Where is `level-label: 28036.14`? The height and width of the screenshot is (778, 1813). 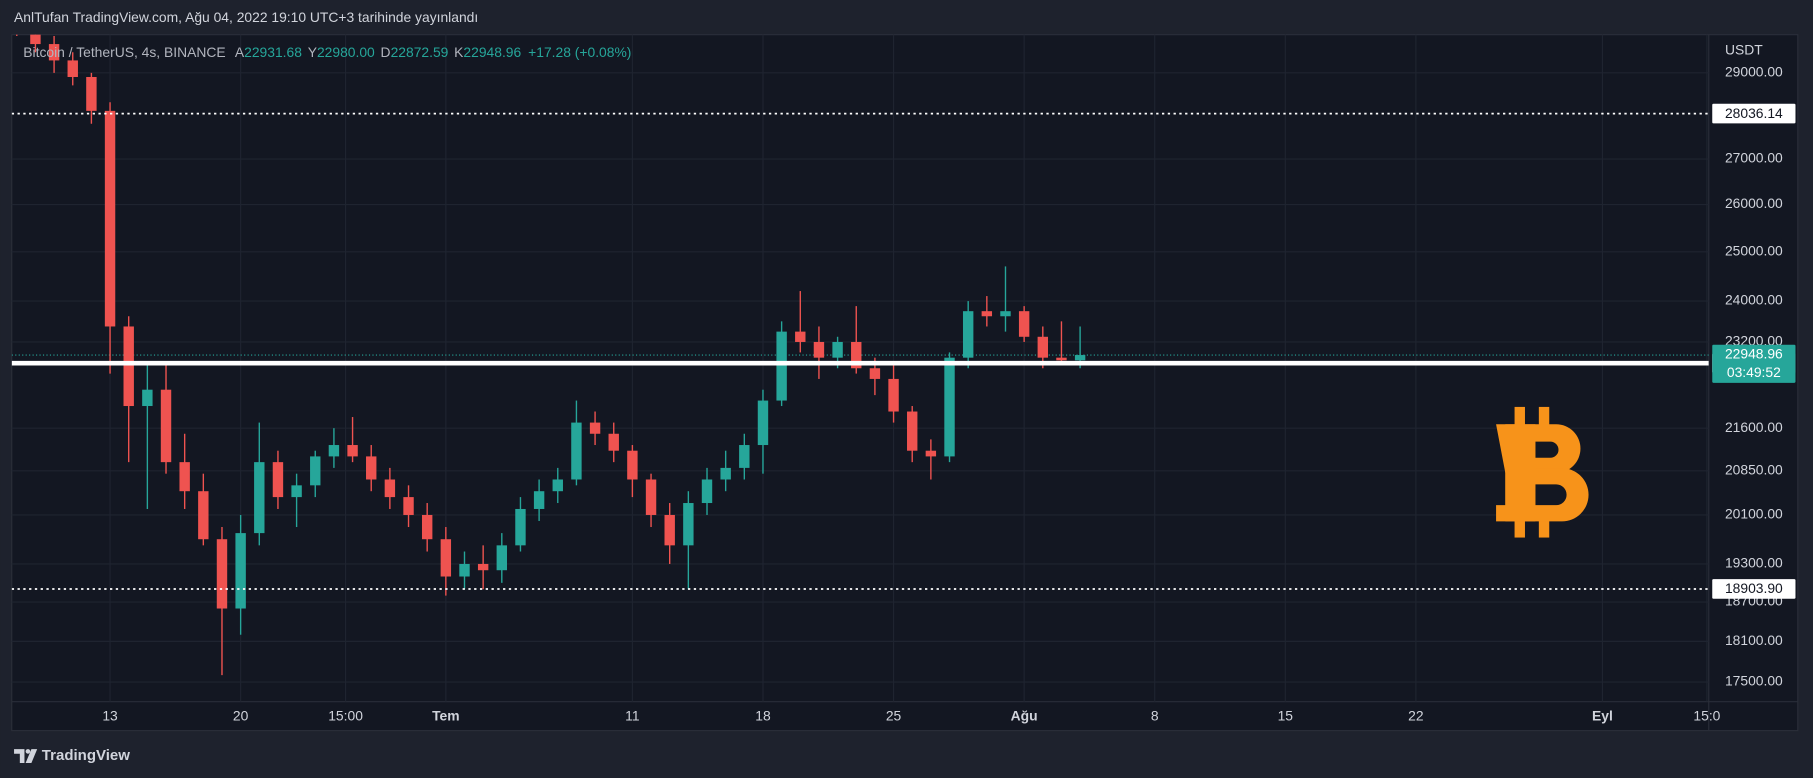 level-label: 28036.14 is located at coordinates (1754, 113).